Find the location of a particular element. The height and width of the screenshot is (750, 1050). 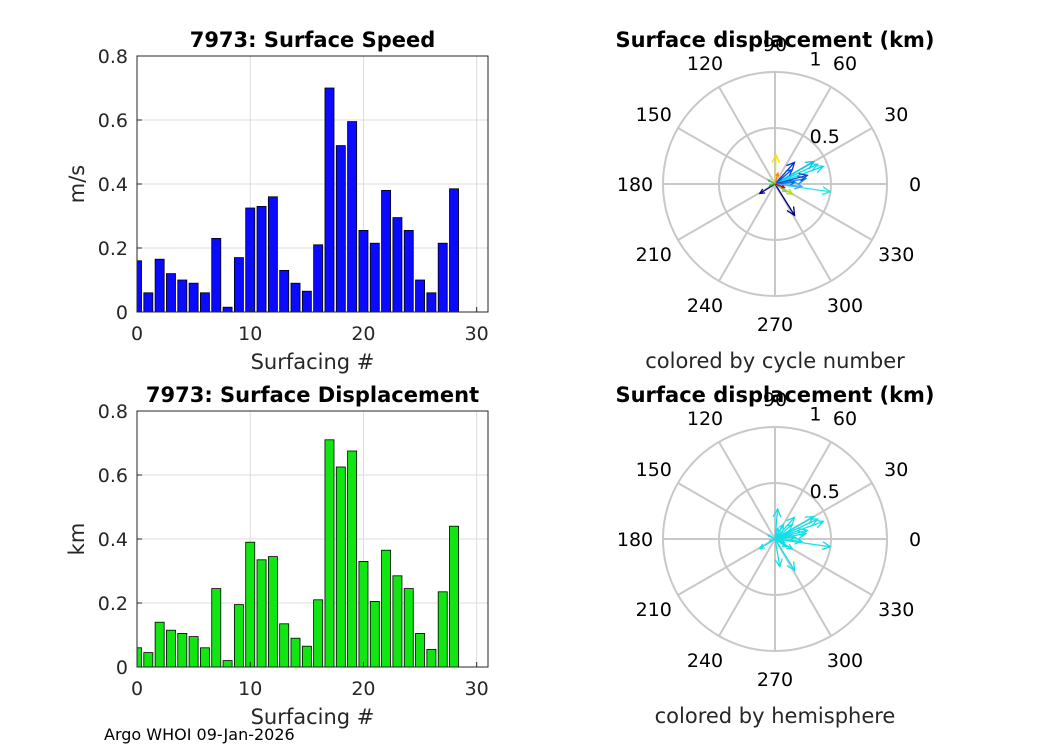

y-tick-label: 0.4 is located at coordinates (113, 185).